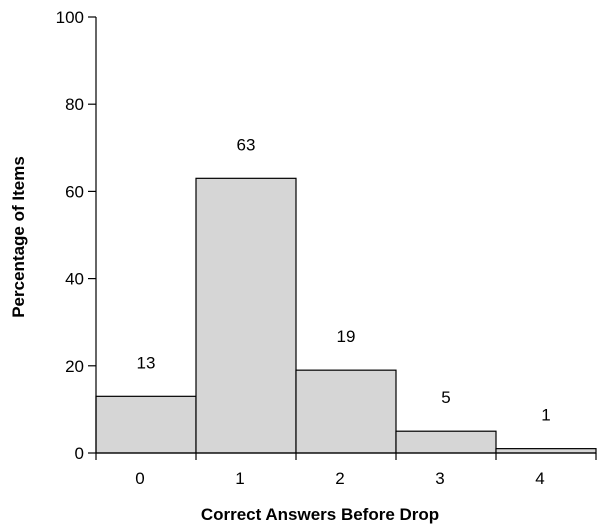 The image size is (600, 525). What do you see at coordinates (320, 514) in the screenshot?
I see `x-axis-title: Correct Answers Before Drop` at bounding box center [320, 514].